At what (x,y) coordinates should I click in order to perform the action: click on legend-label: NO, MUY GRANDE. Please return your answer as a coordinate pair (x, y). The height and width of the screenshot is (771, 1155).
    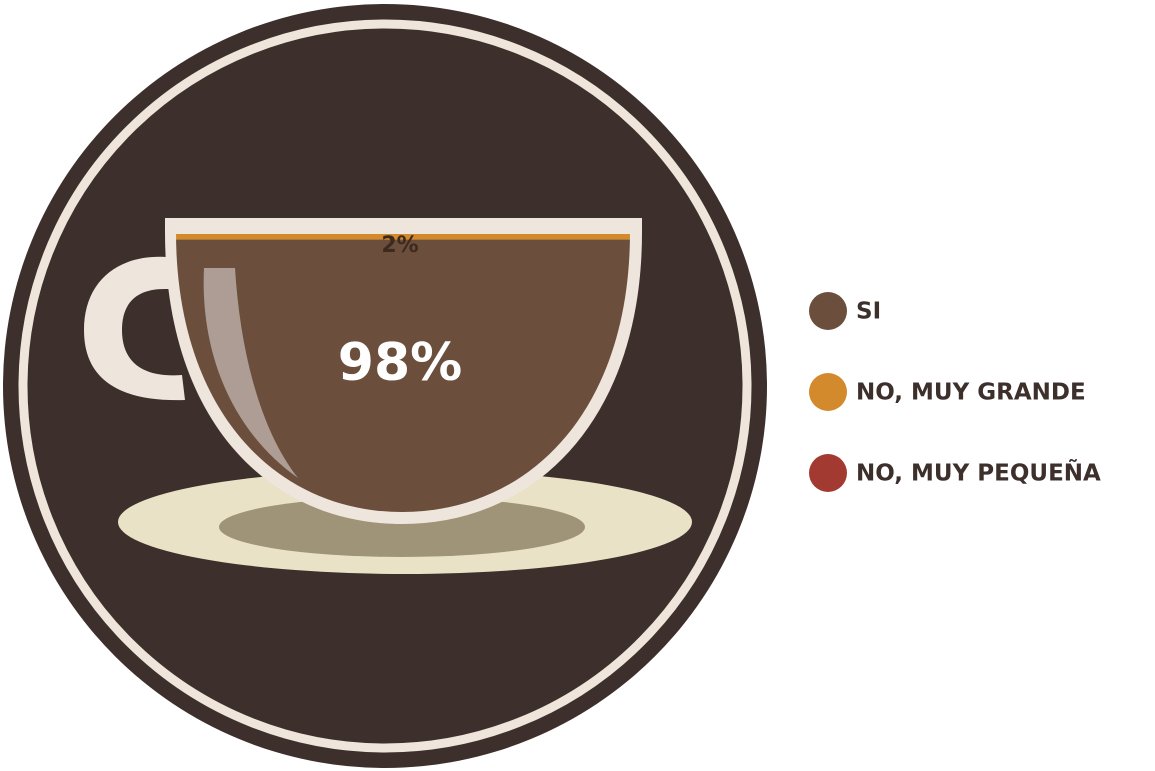
    Looking at the image, I should click on (971, 393).